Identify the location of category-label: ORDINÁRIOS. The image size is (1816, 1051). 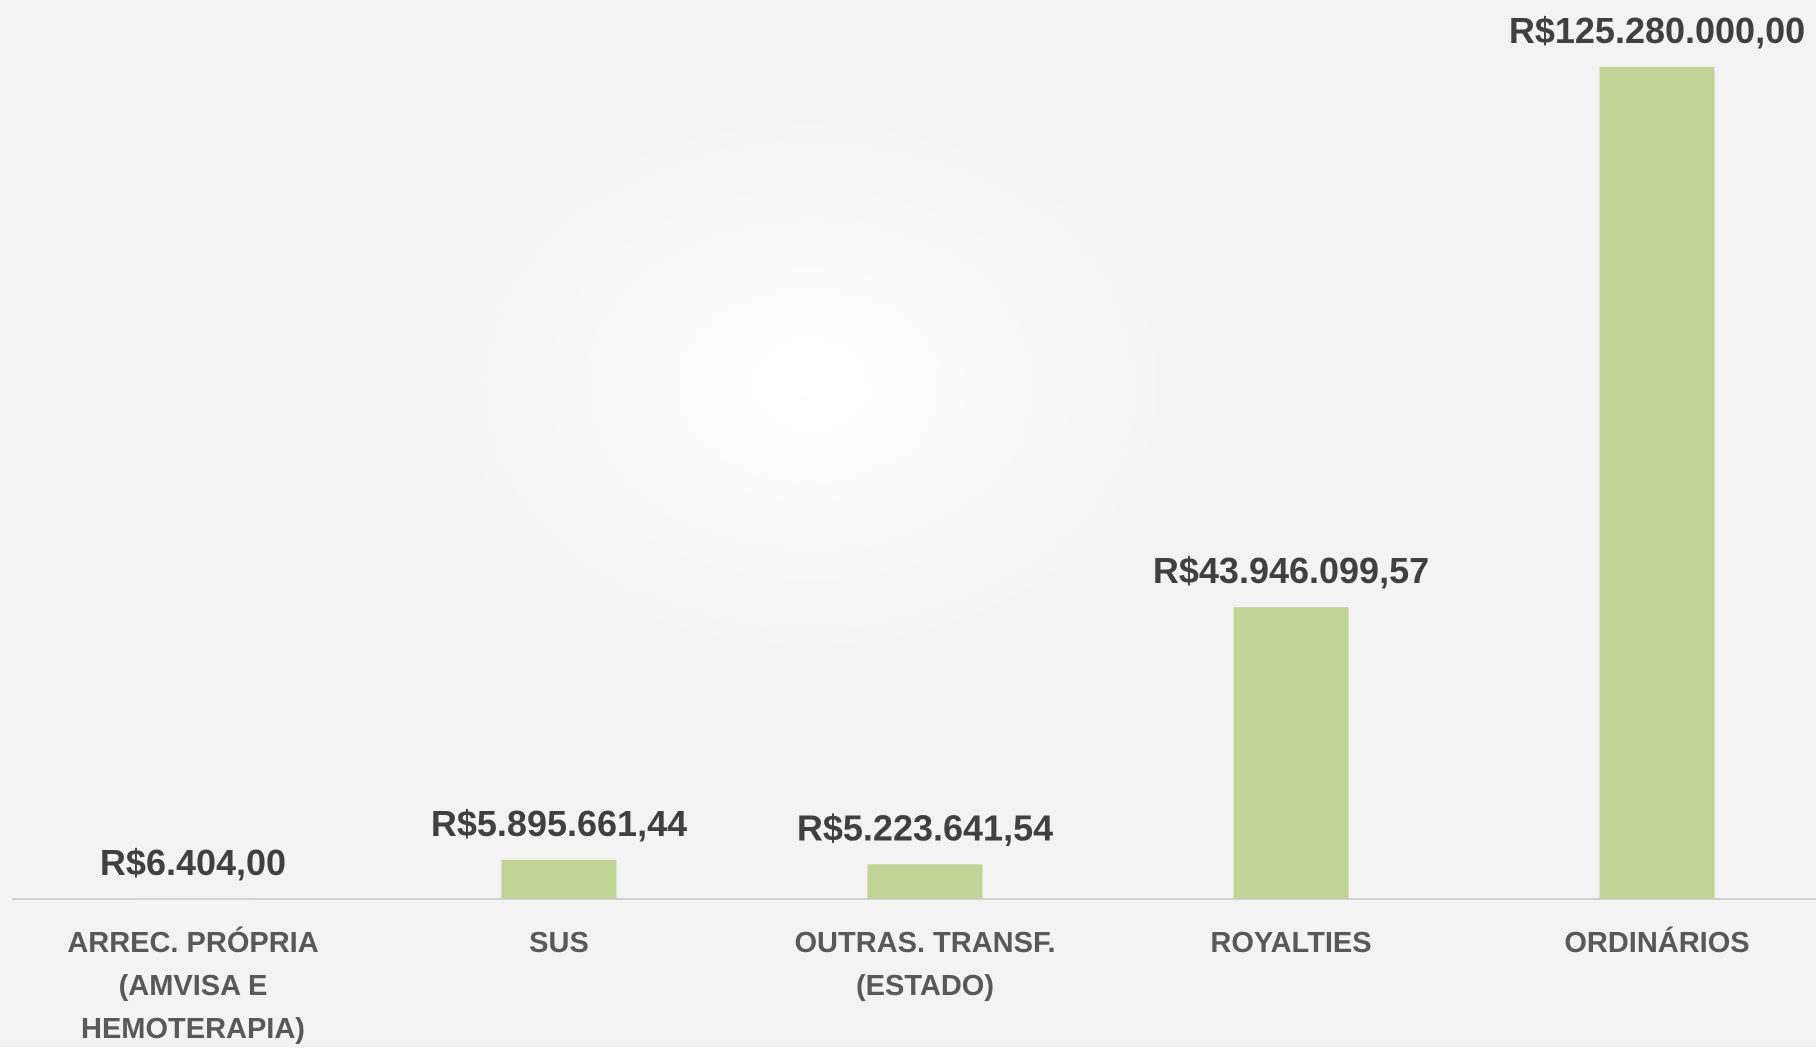
(1654, 943).